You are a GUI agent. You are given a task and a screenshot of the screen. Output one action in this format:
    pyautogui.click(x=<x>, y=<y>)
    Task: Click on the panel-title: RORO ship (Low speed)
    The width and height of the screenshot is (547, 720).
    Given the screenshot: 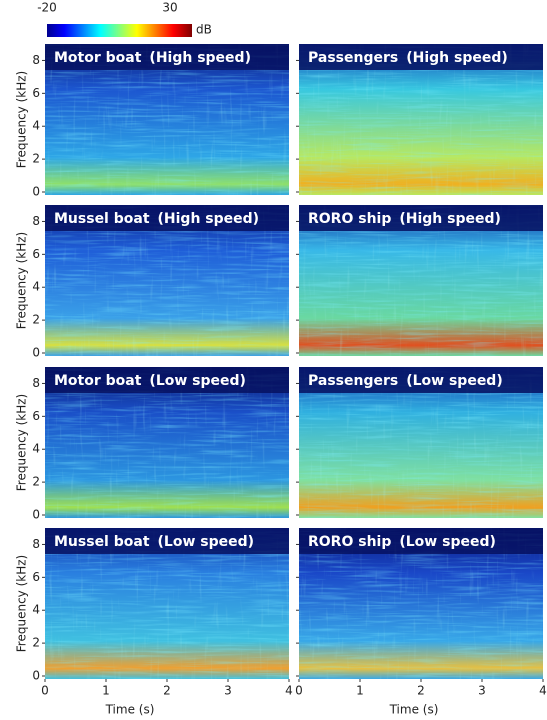 What is the action you would take?
    pyautogui.click(x=402, y=542)
    